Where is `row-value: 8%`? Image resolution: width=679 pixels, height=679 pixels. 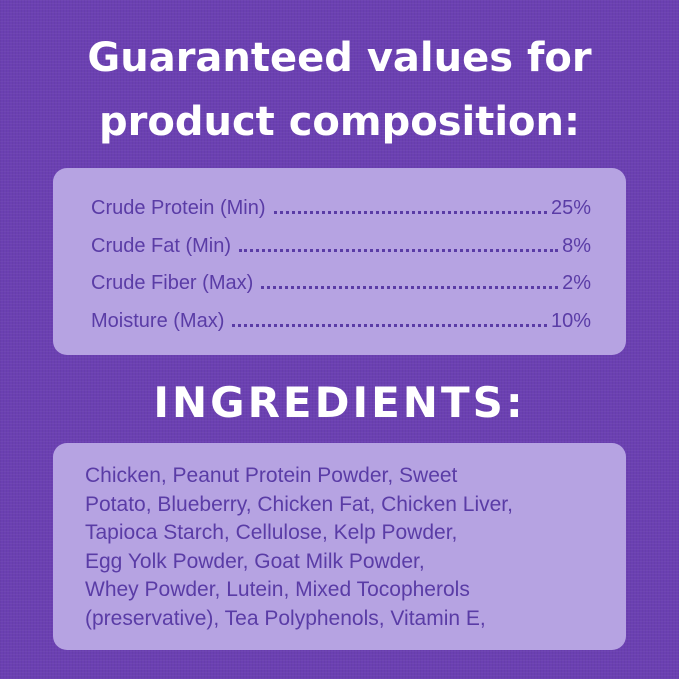 row-value: 8% is located at coordinates (576, 245).